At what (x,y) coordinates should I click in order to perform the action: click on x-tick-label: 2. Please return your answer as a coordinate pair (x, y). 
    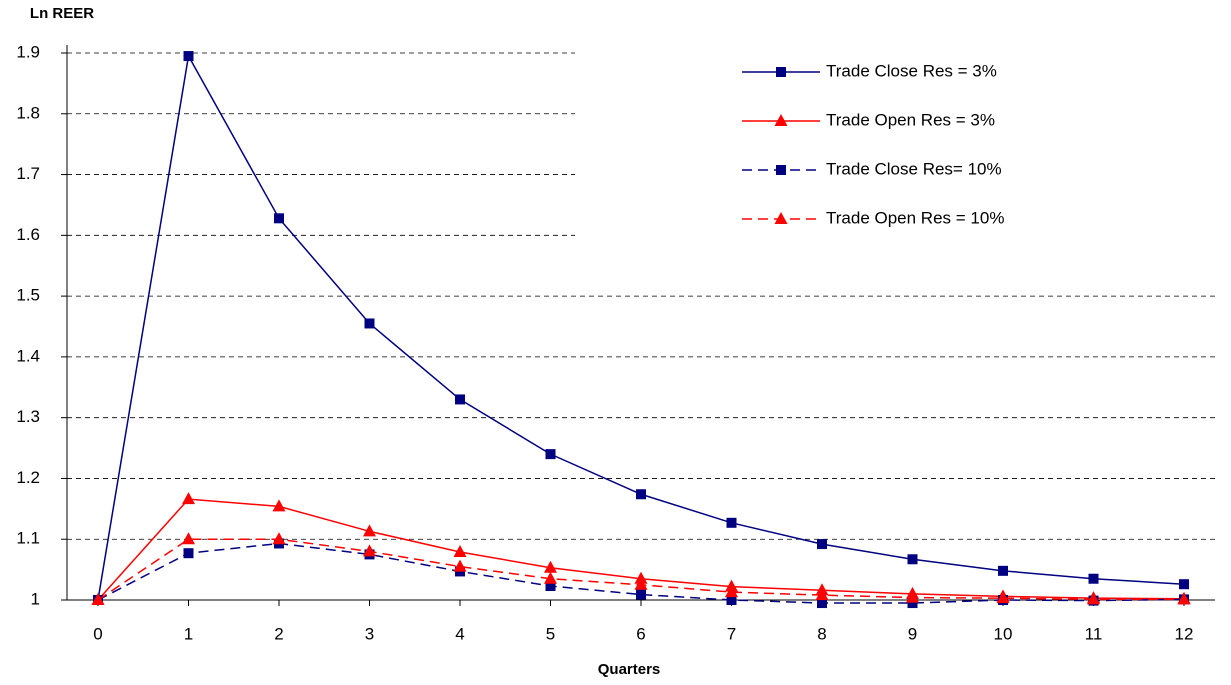
    Looking at the image, I should click on (278, 633).